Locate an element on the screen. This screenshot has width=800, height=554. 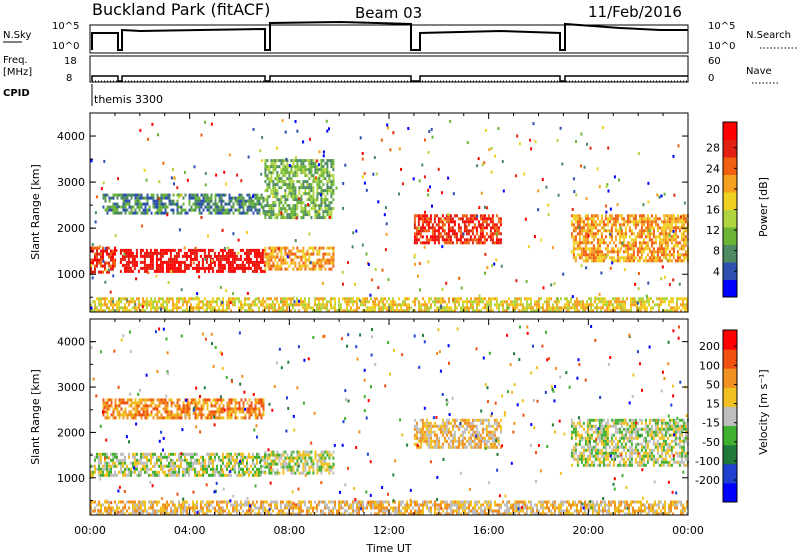
nsky-trace is located at coordinates (389, 35).